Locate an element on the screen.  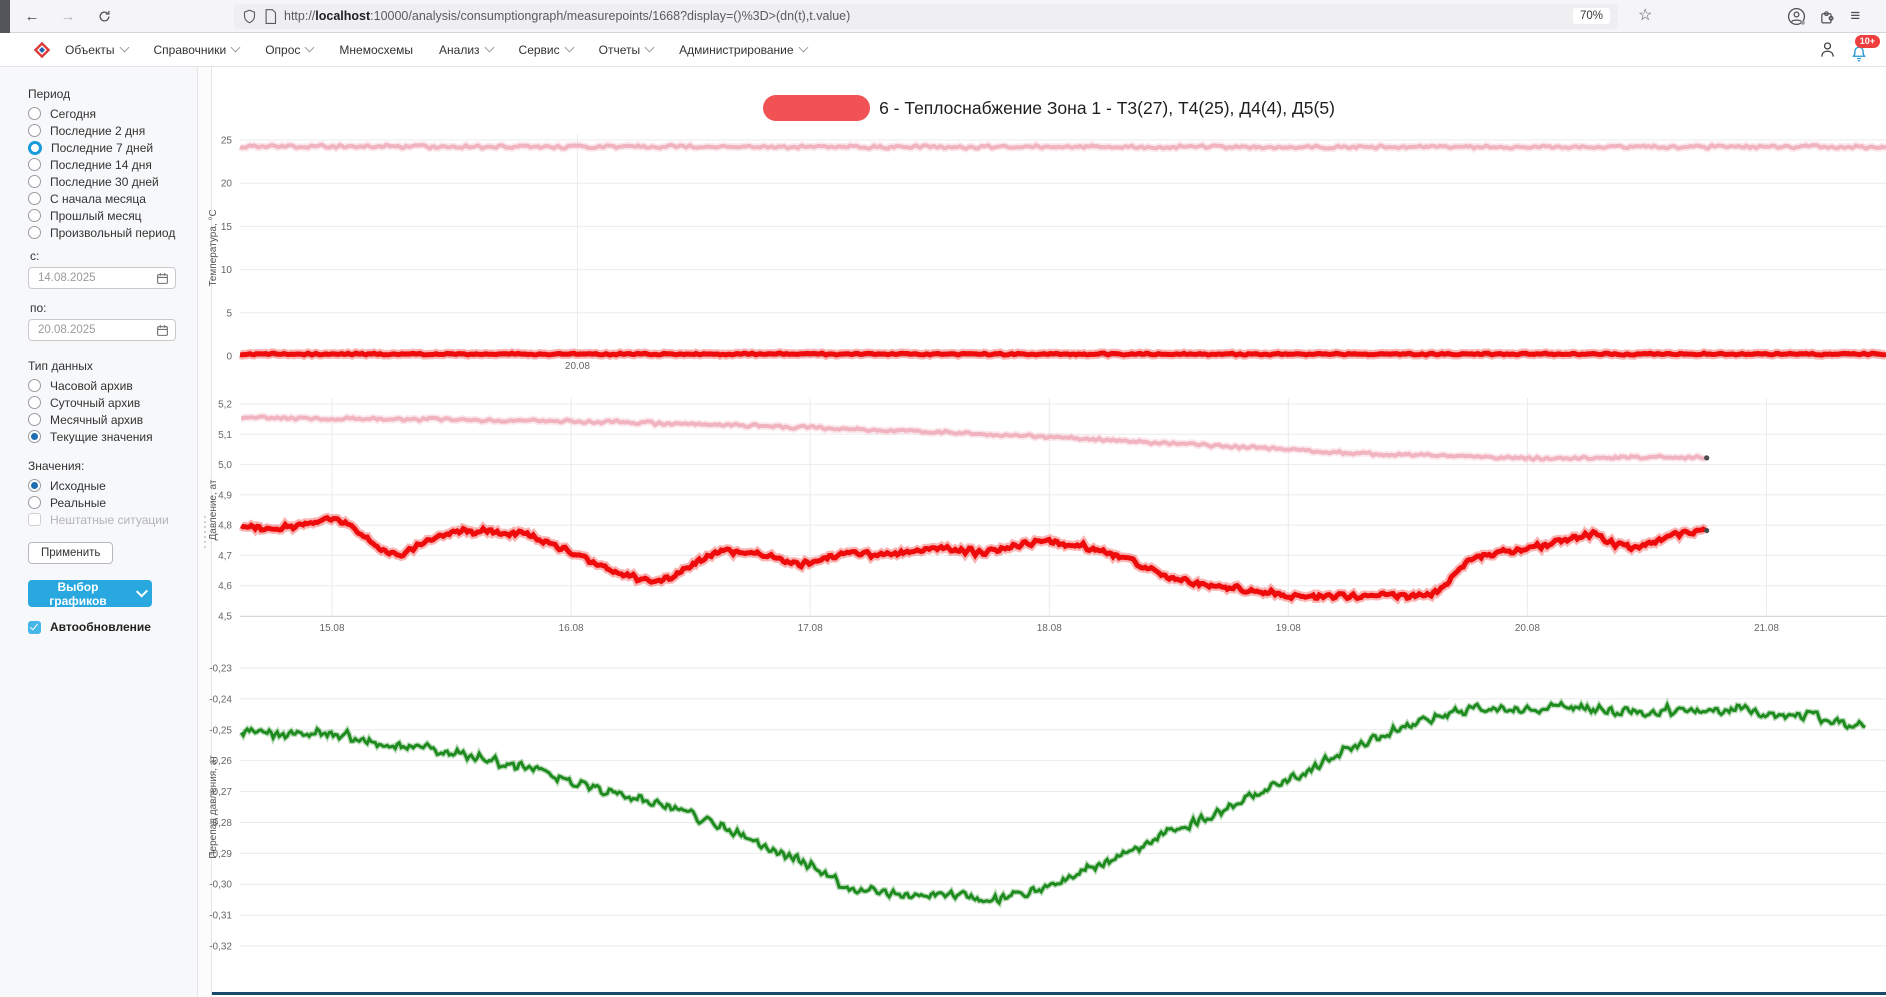
menu-item-label: Опрос is located at coordinates (283, 49).